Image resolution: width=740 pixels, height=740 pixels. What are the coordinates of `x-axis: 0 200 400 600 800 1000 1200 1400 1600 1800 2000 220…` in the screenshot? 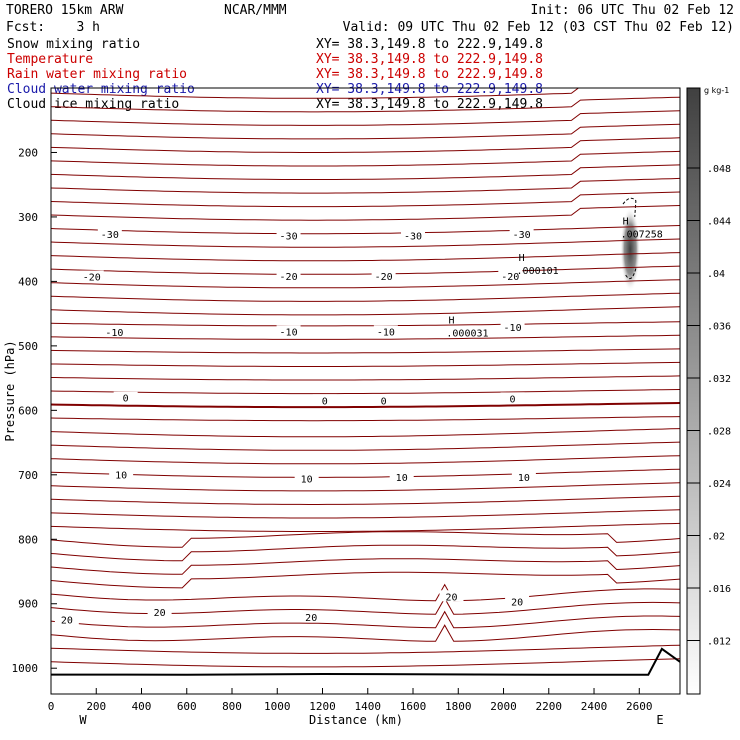 It's located at (350, 700).